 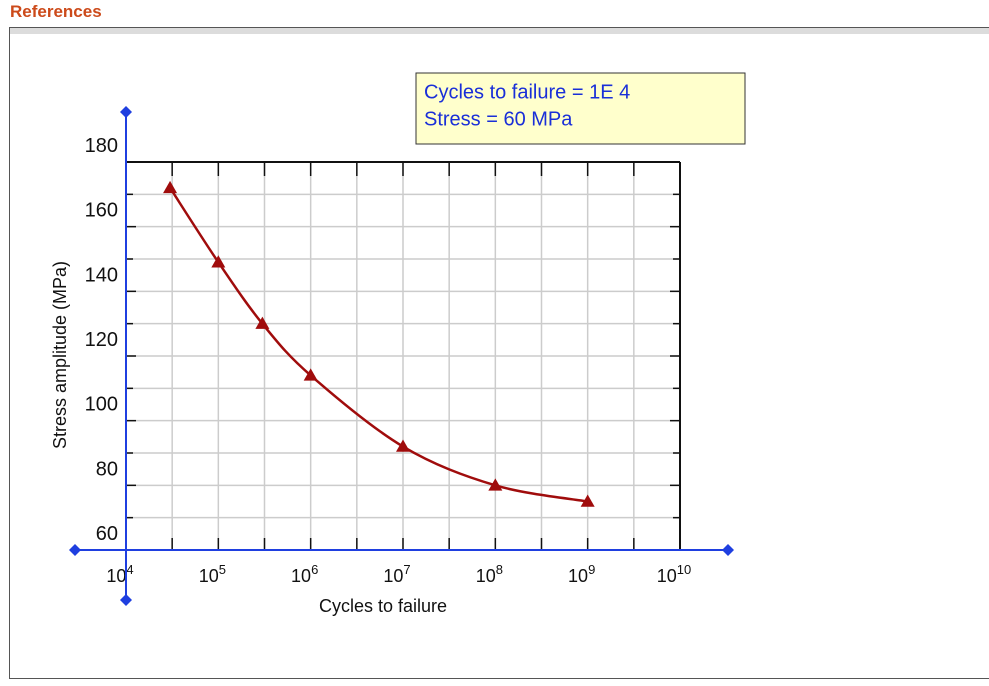 What do you see at coordinates (489, 574) in the screenshot?
I see `x-tick-label: 10⁸` at bounding box center [489, 574].